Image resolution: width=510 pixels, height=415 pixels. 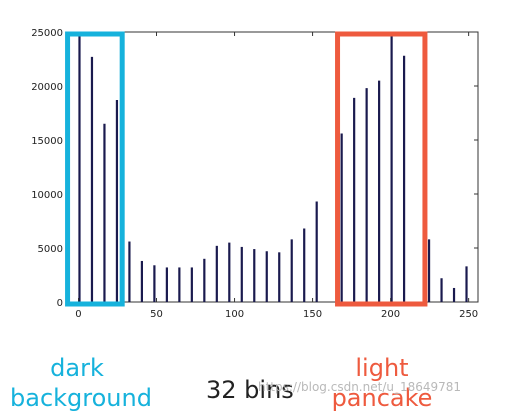 What do you see at coordinates (250, 390) in the screenshot?
I see `bins-count-caption: 32 bins` at bounding box center [250, 390].